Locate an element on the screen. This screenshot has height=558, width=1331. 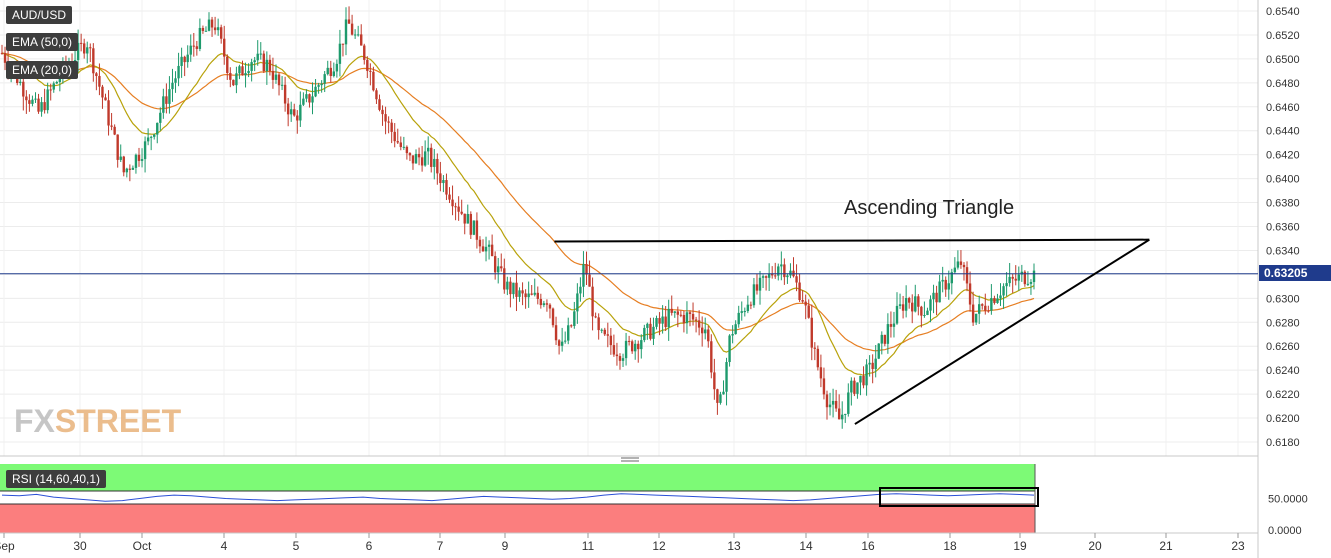
ema20-label: EMA (20,0) is located at coordinates (42, 70).